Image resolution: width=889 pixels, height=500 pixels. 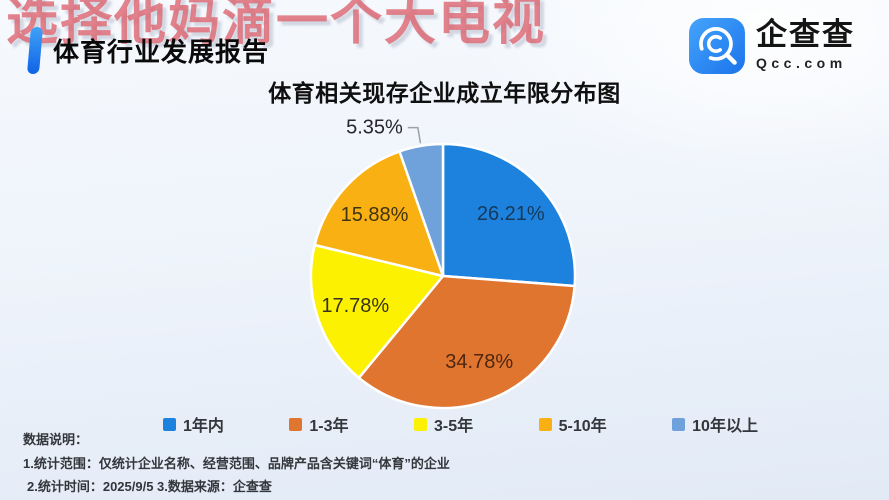 I want to click on legend-item-1-3年: 1-3年, so click(x=319, y=424).